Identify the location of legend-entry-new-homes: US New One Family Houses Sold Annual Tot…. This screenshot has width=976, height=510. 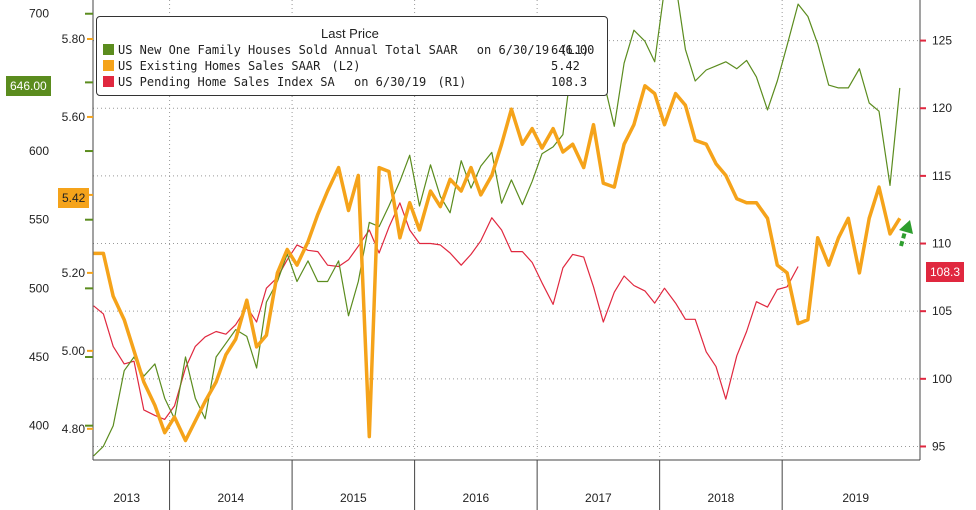
(346, 50).